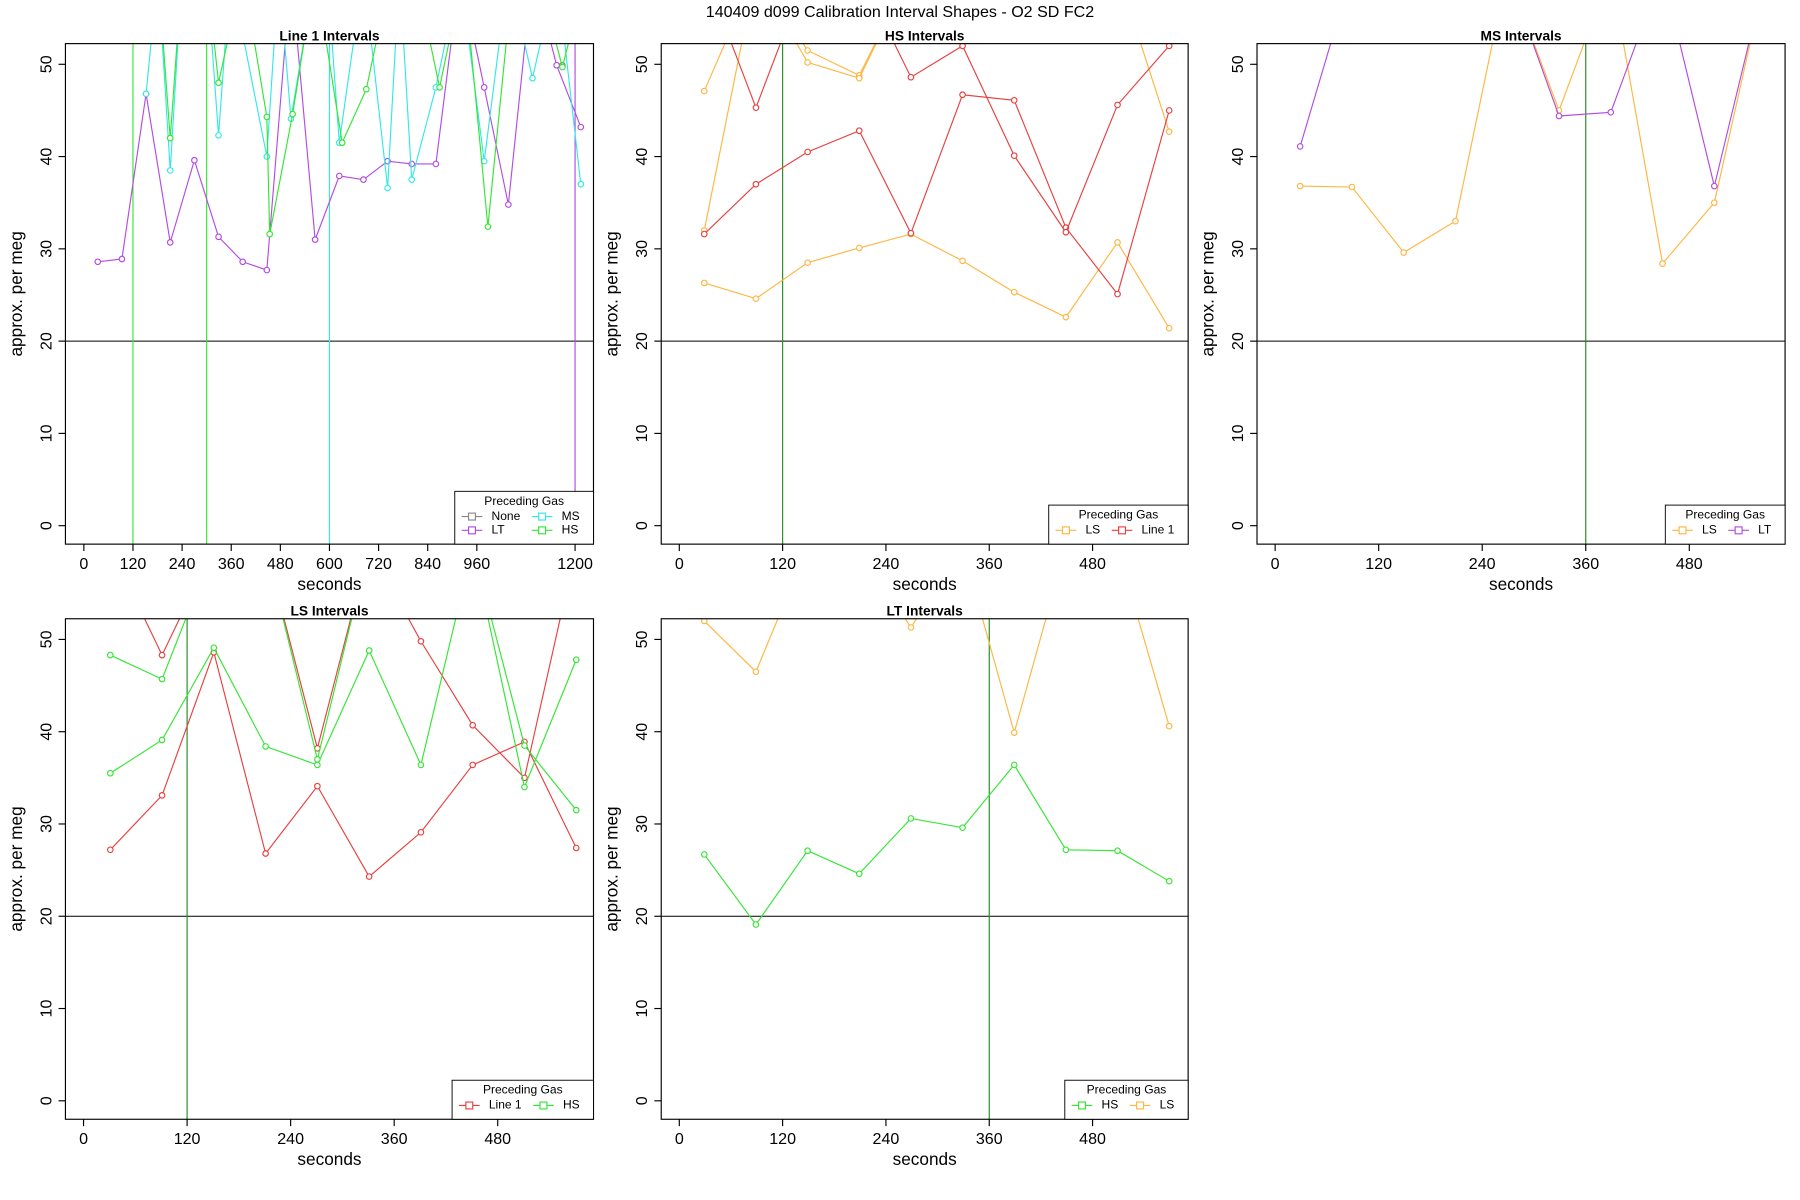  What do you see at coordinates (427, 564) in the screenshot?
I see `x-tick-label: 840` at bounding box center [427, 564].